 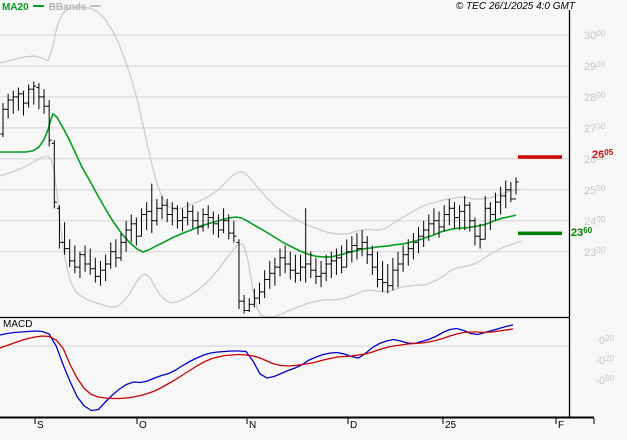 What do you see at coordinates (603, 155) in the screenshot?
I see `resistance-price-label: 2605` at bounding box center [603, 155].